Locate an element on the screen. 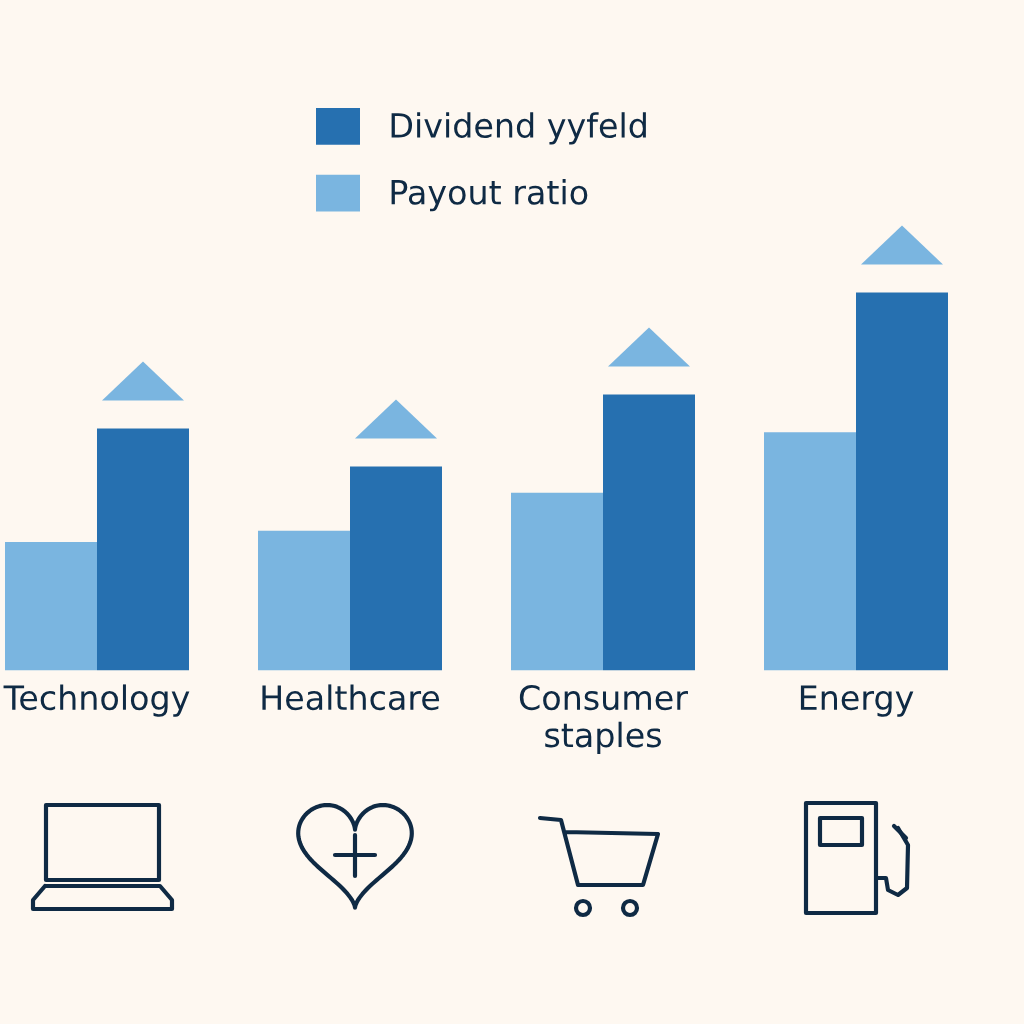  legend-label: Dividend yyfeld is located at coordinates (518, 128).